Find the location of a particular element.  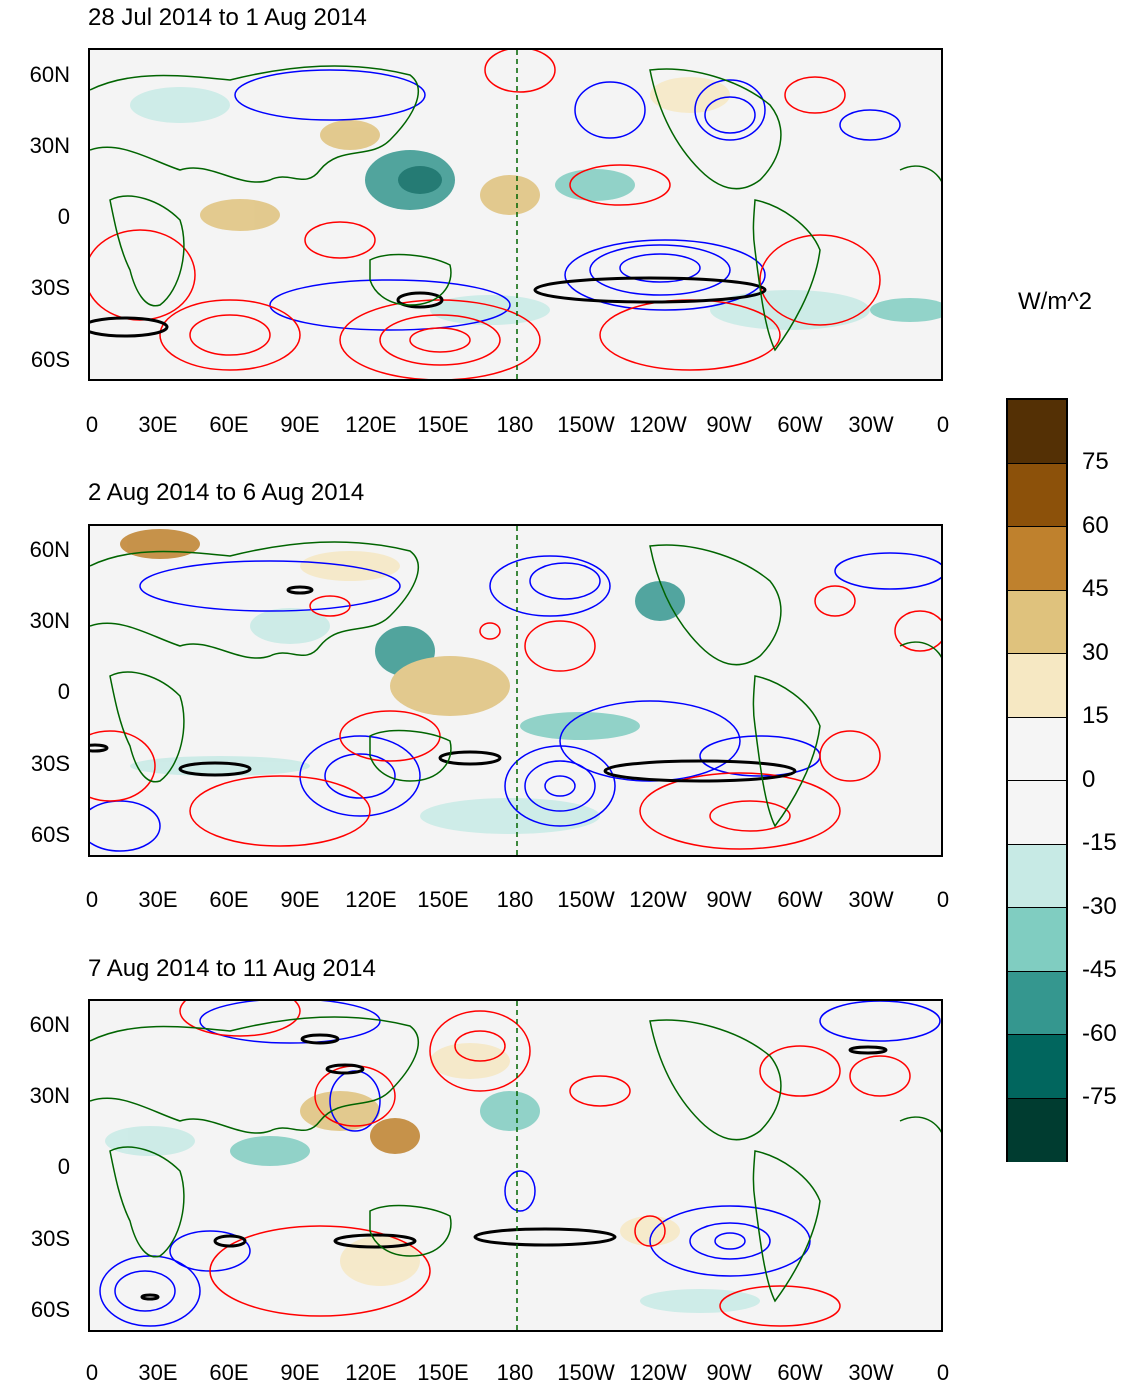

colorbar-label: 0 is located at coordinates (1089, 779).